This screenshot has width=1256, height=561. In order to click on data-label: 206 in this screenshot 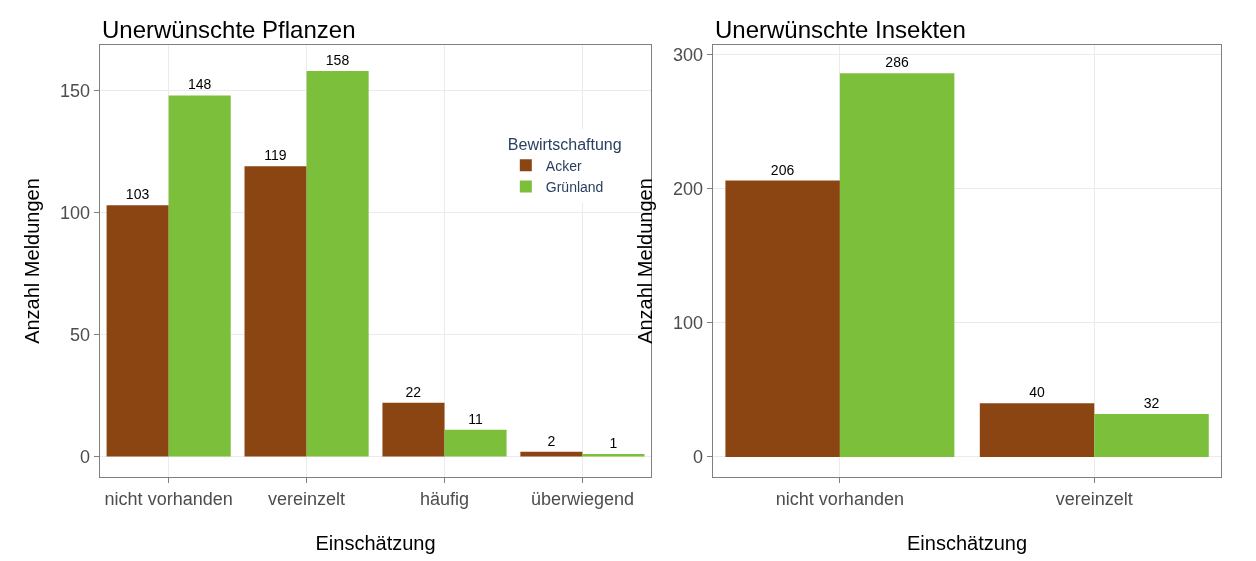, I will do `click(782, 169)`.